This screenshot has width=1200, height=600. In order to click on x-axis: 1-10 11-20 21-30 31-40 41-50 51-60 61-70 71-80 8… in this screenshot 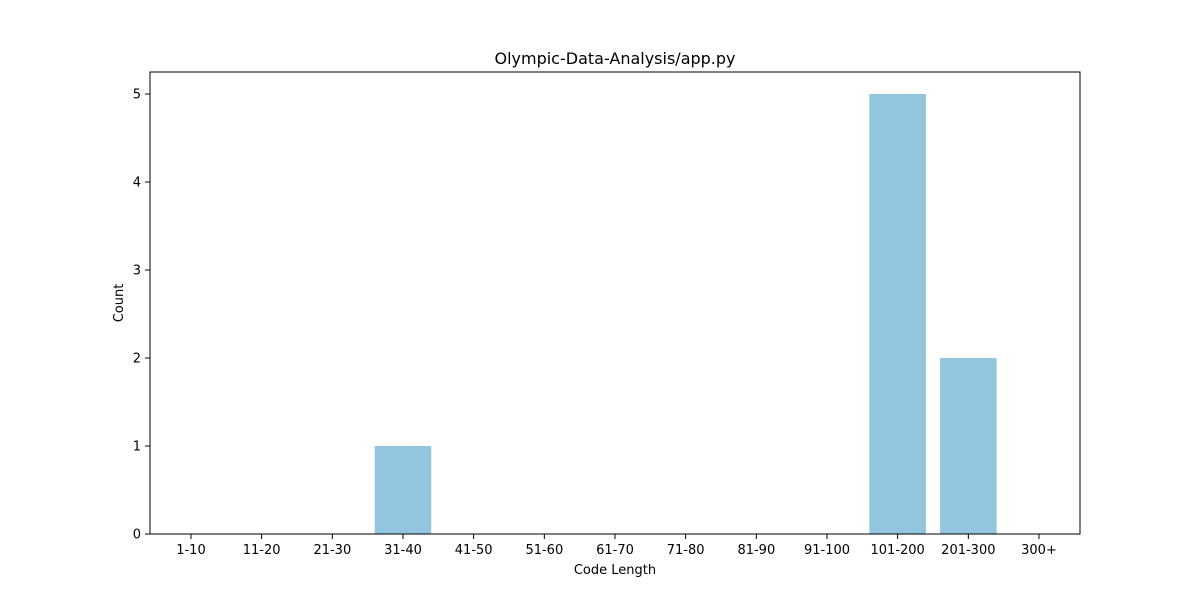, I will do `click(616, 546)`.